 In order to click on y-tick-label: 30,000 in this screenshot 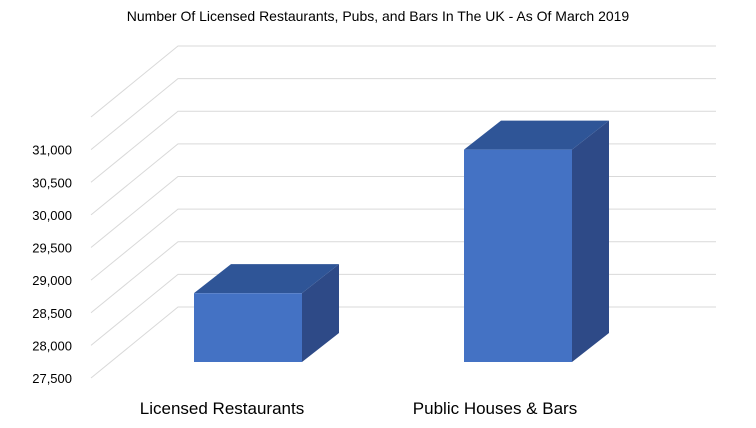, I will do `click(52, 215)`.